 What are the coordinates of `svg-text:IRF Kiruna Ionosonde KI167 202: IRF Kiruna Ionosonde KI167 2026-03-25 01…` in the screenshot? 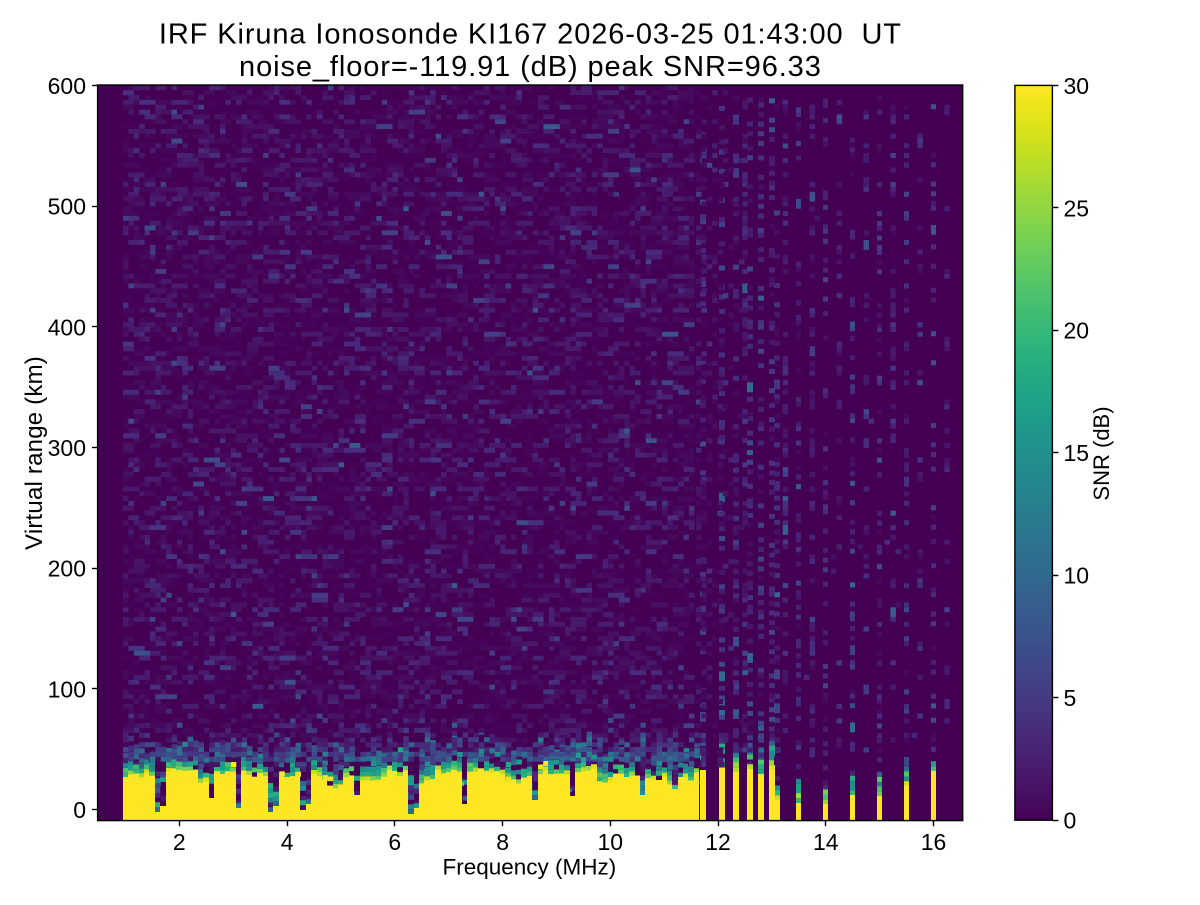 It's located at (530, 35).